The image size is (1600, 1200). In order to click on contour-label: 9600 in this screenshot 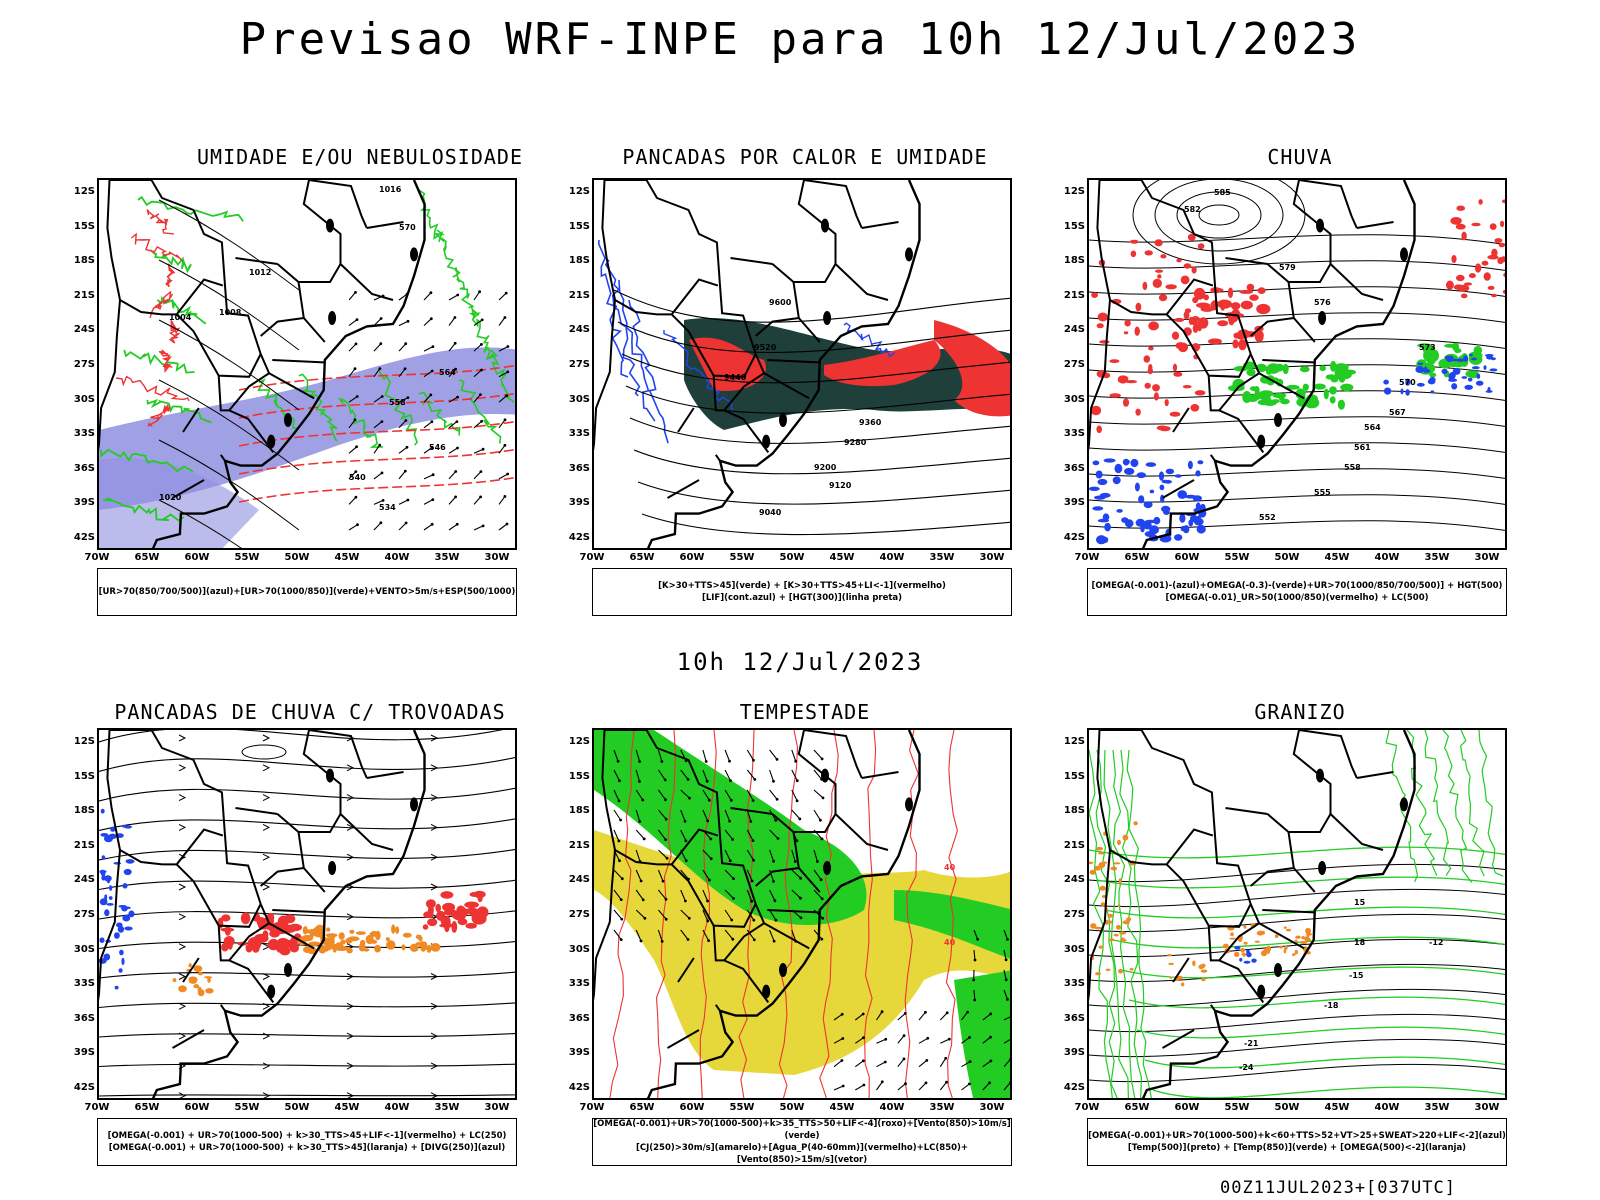, I will do `click(780, 302)`.